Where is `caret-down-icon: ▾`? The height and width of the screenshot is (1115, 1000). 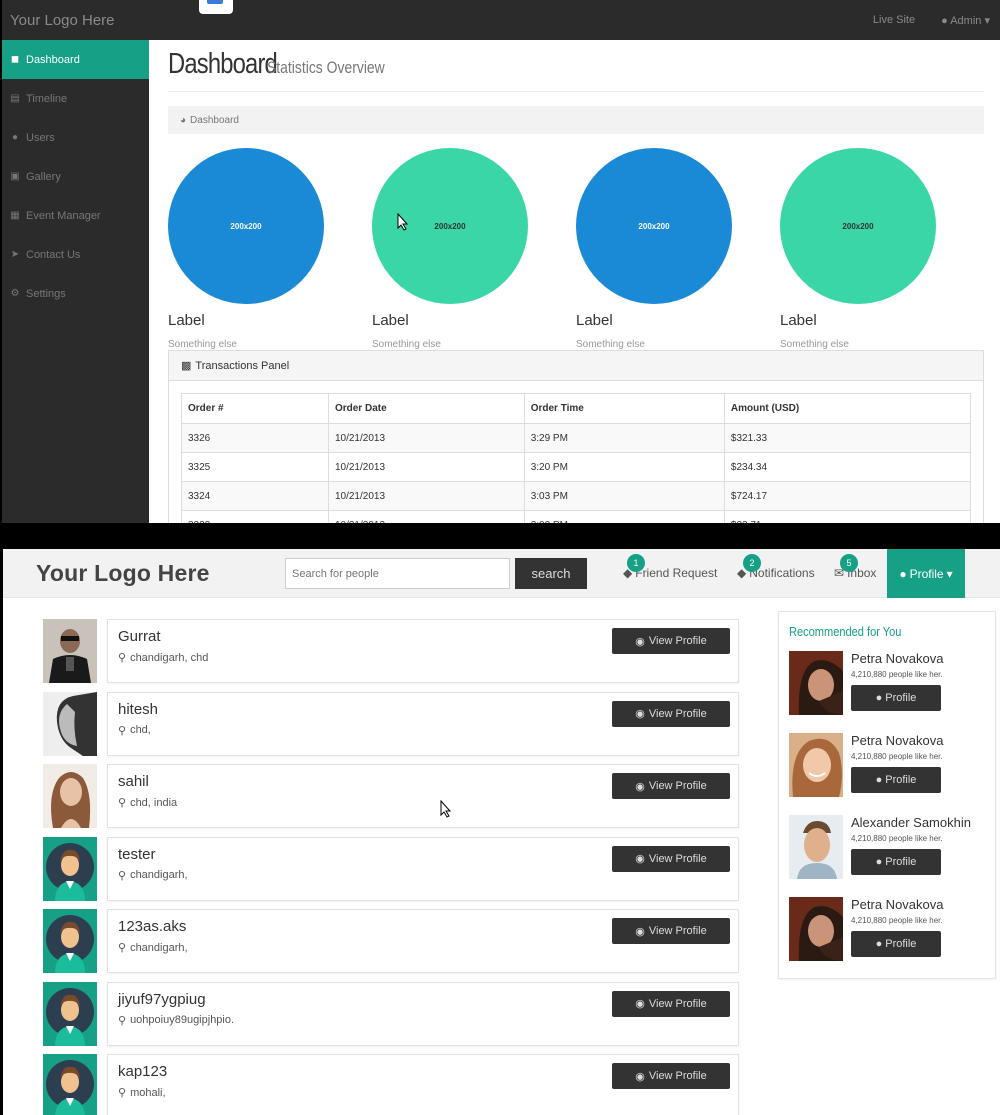
caret-down-icon: ▾ is located at coordinates (987, 20).